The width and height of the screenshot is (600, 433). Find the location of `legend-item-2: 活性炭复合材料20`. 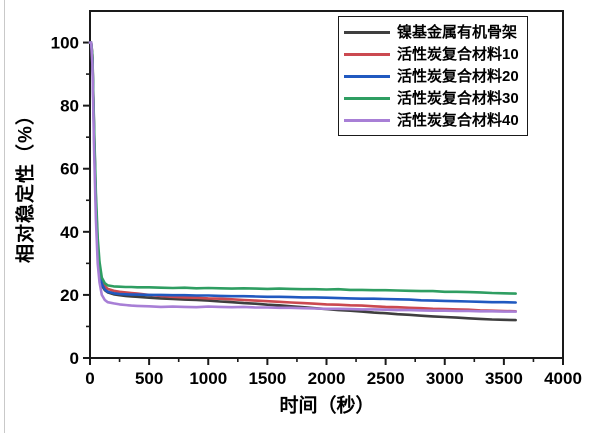

legend-item-2: 活性炭复合材料20 is located at coordinates (430, 76).